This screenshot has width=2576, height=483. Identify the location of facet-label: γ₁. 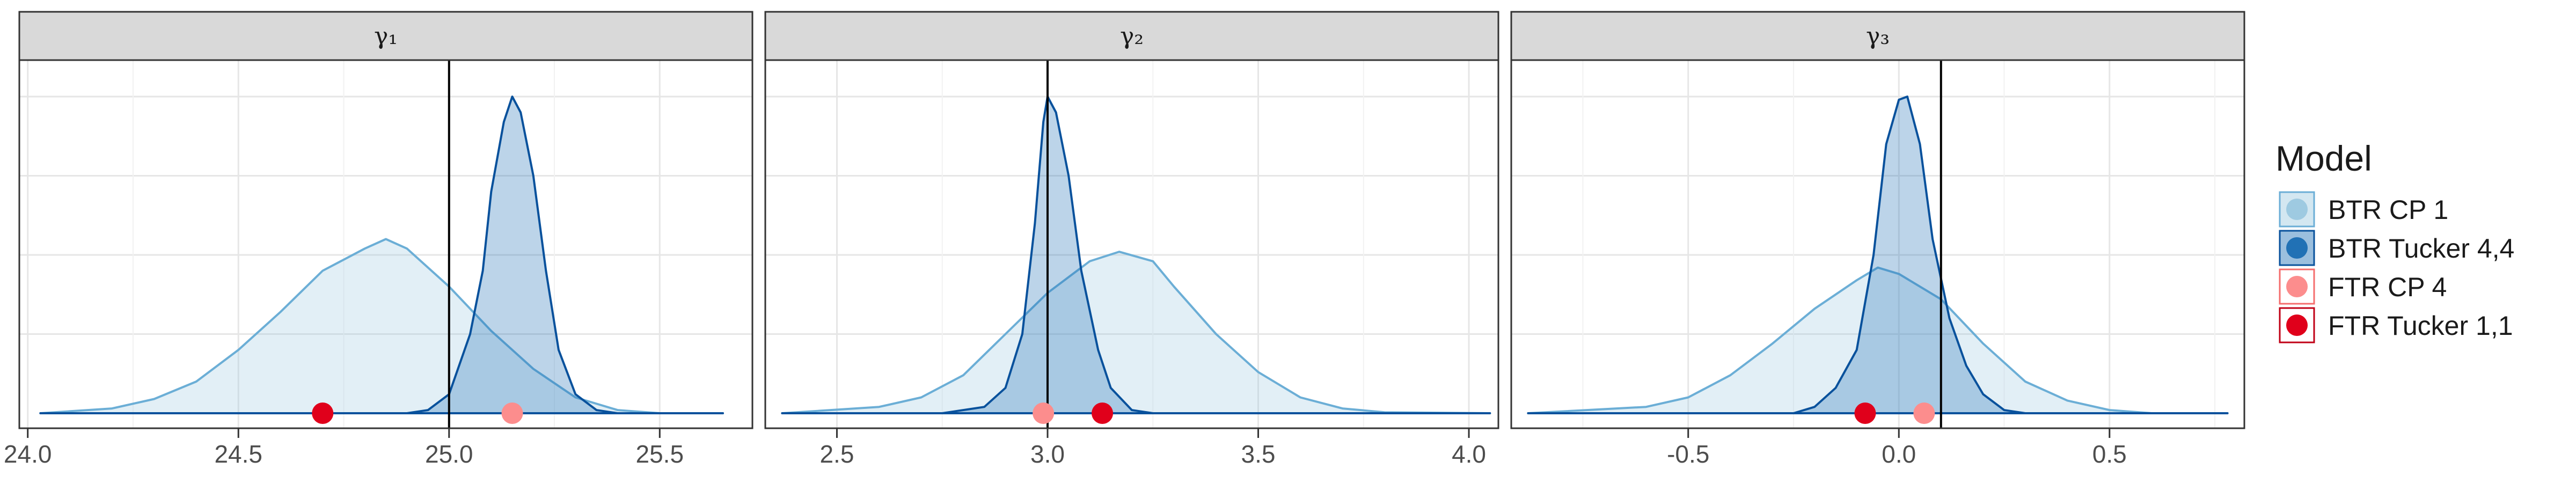
(386, 36).